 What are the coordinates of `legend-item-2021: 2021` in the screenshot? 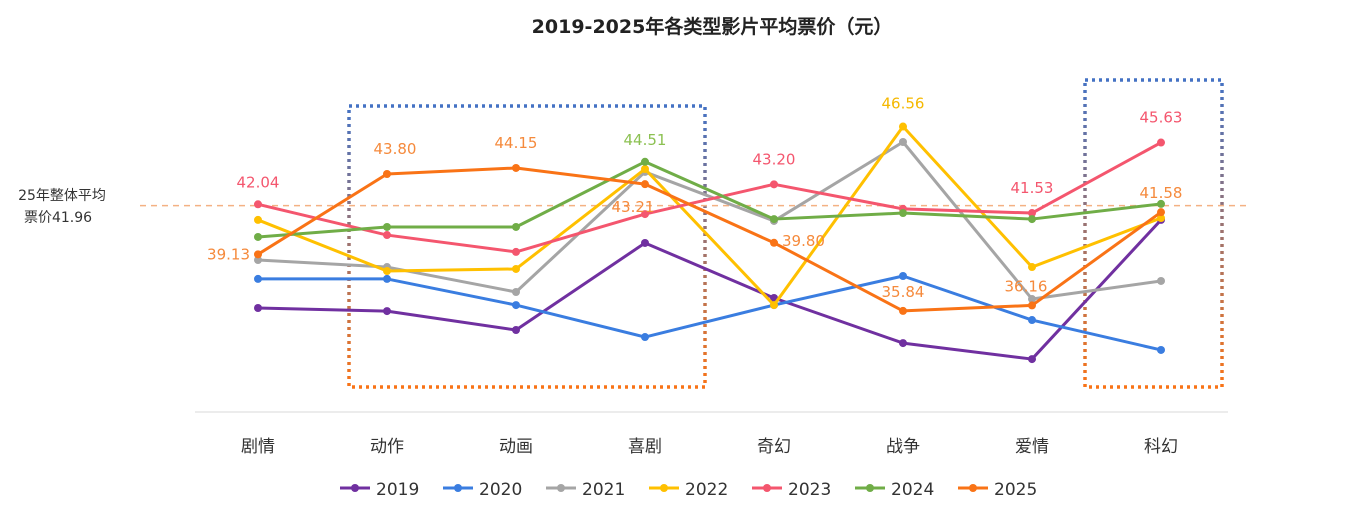 It's located at (585, 490).